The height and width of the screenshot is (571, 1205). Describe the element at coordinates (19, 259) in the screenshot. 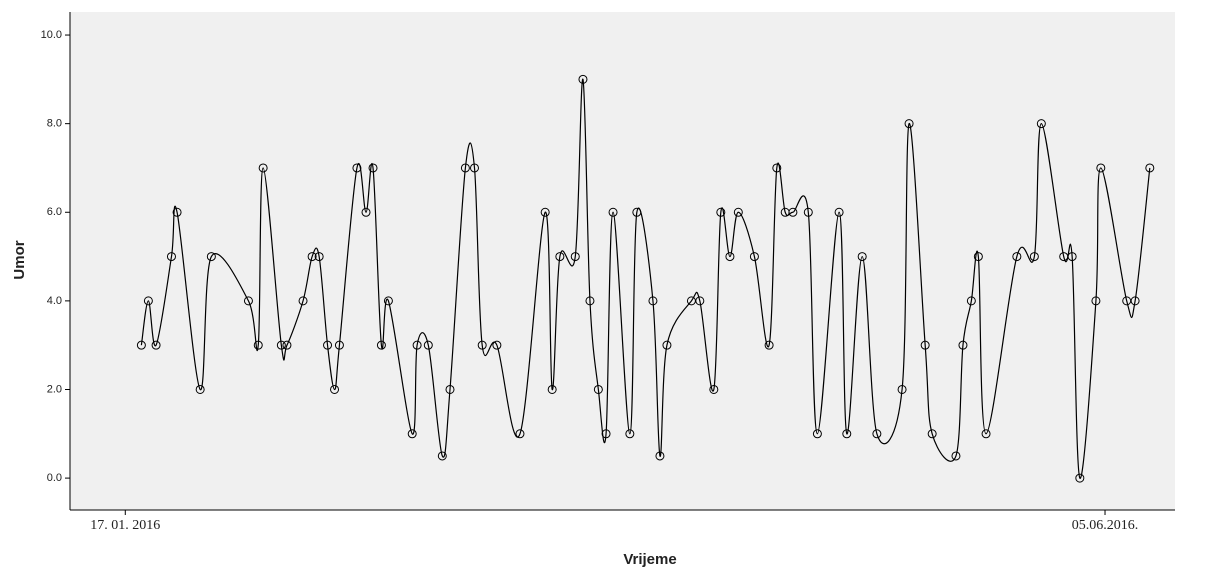

I see `y-axis-title: Umor` at that location.